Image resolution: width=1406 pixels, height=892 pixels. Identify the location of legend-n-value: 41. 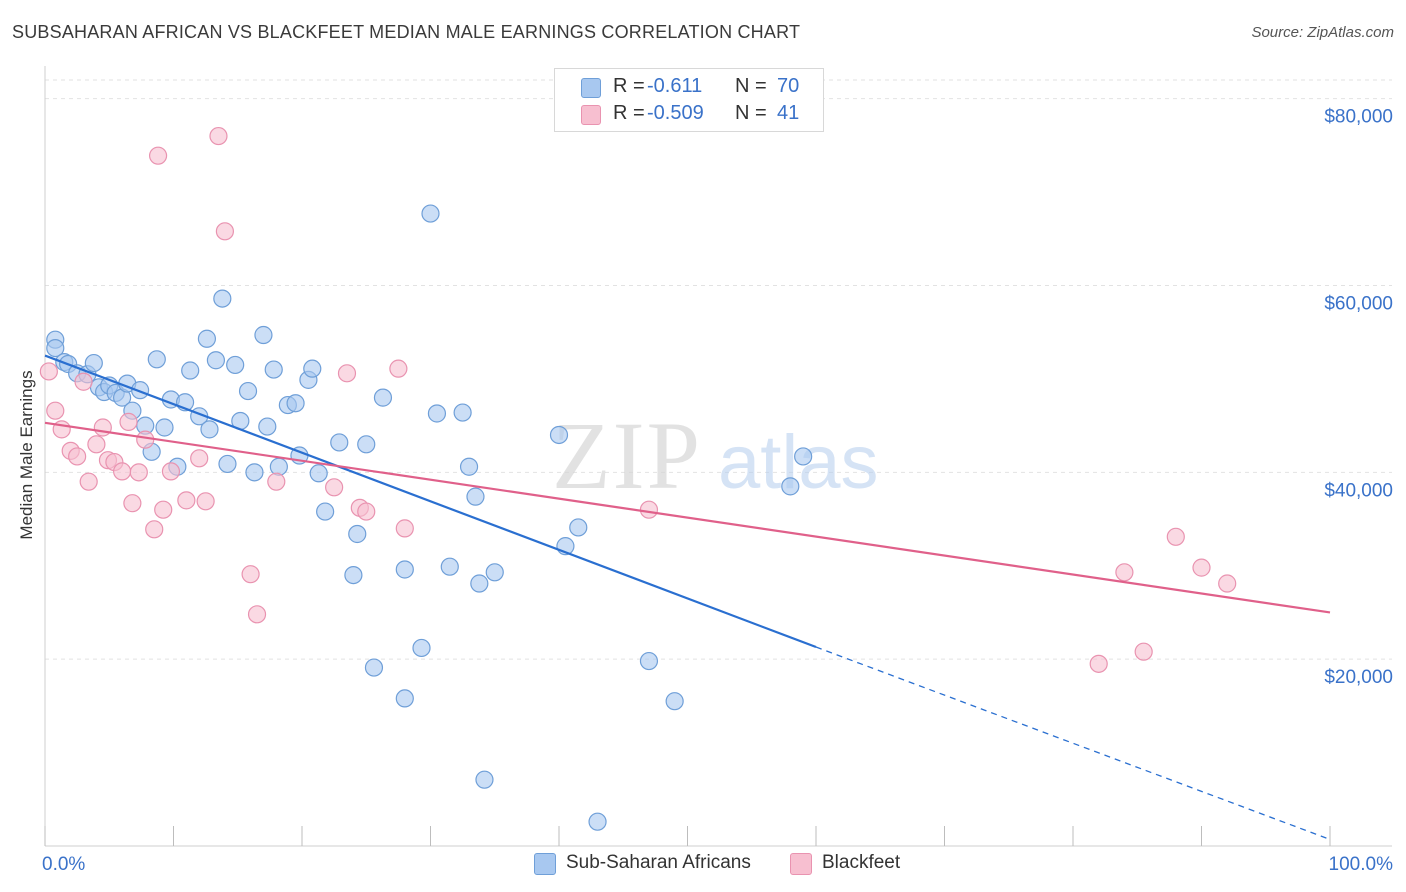
(788, 113).